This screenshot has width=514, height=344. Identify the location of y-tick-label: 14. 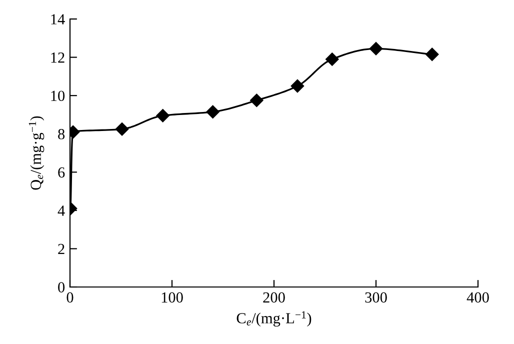
(58, 19).